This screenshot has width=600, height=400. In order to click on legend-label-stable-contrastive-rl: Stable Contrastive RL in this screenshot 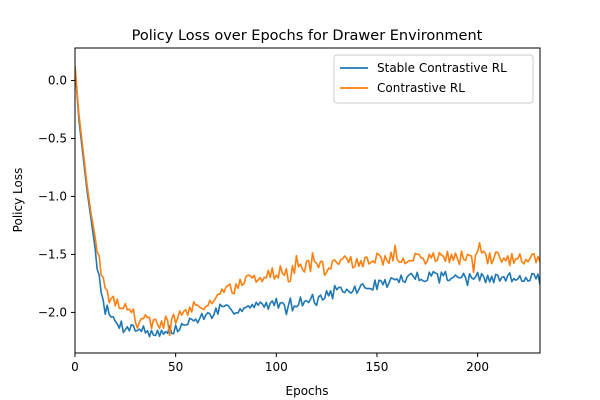, I will do `click(442, 68)`.